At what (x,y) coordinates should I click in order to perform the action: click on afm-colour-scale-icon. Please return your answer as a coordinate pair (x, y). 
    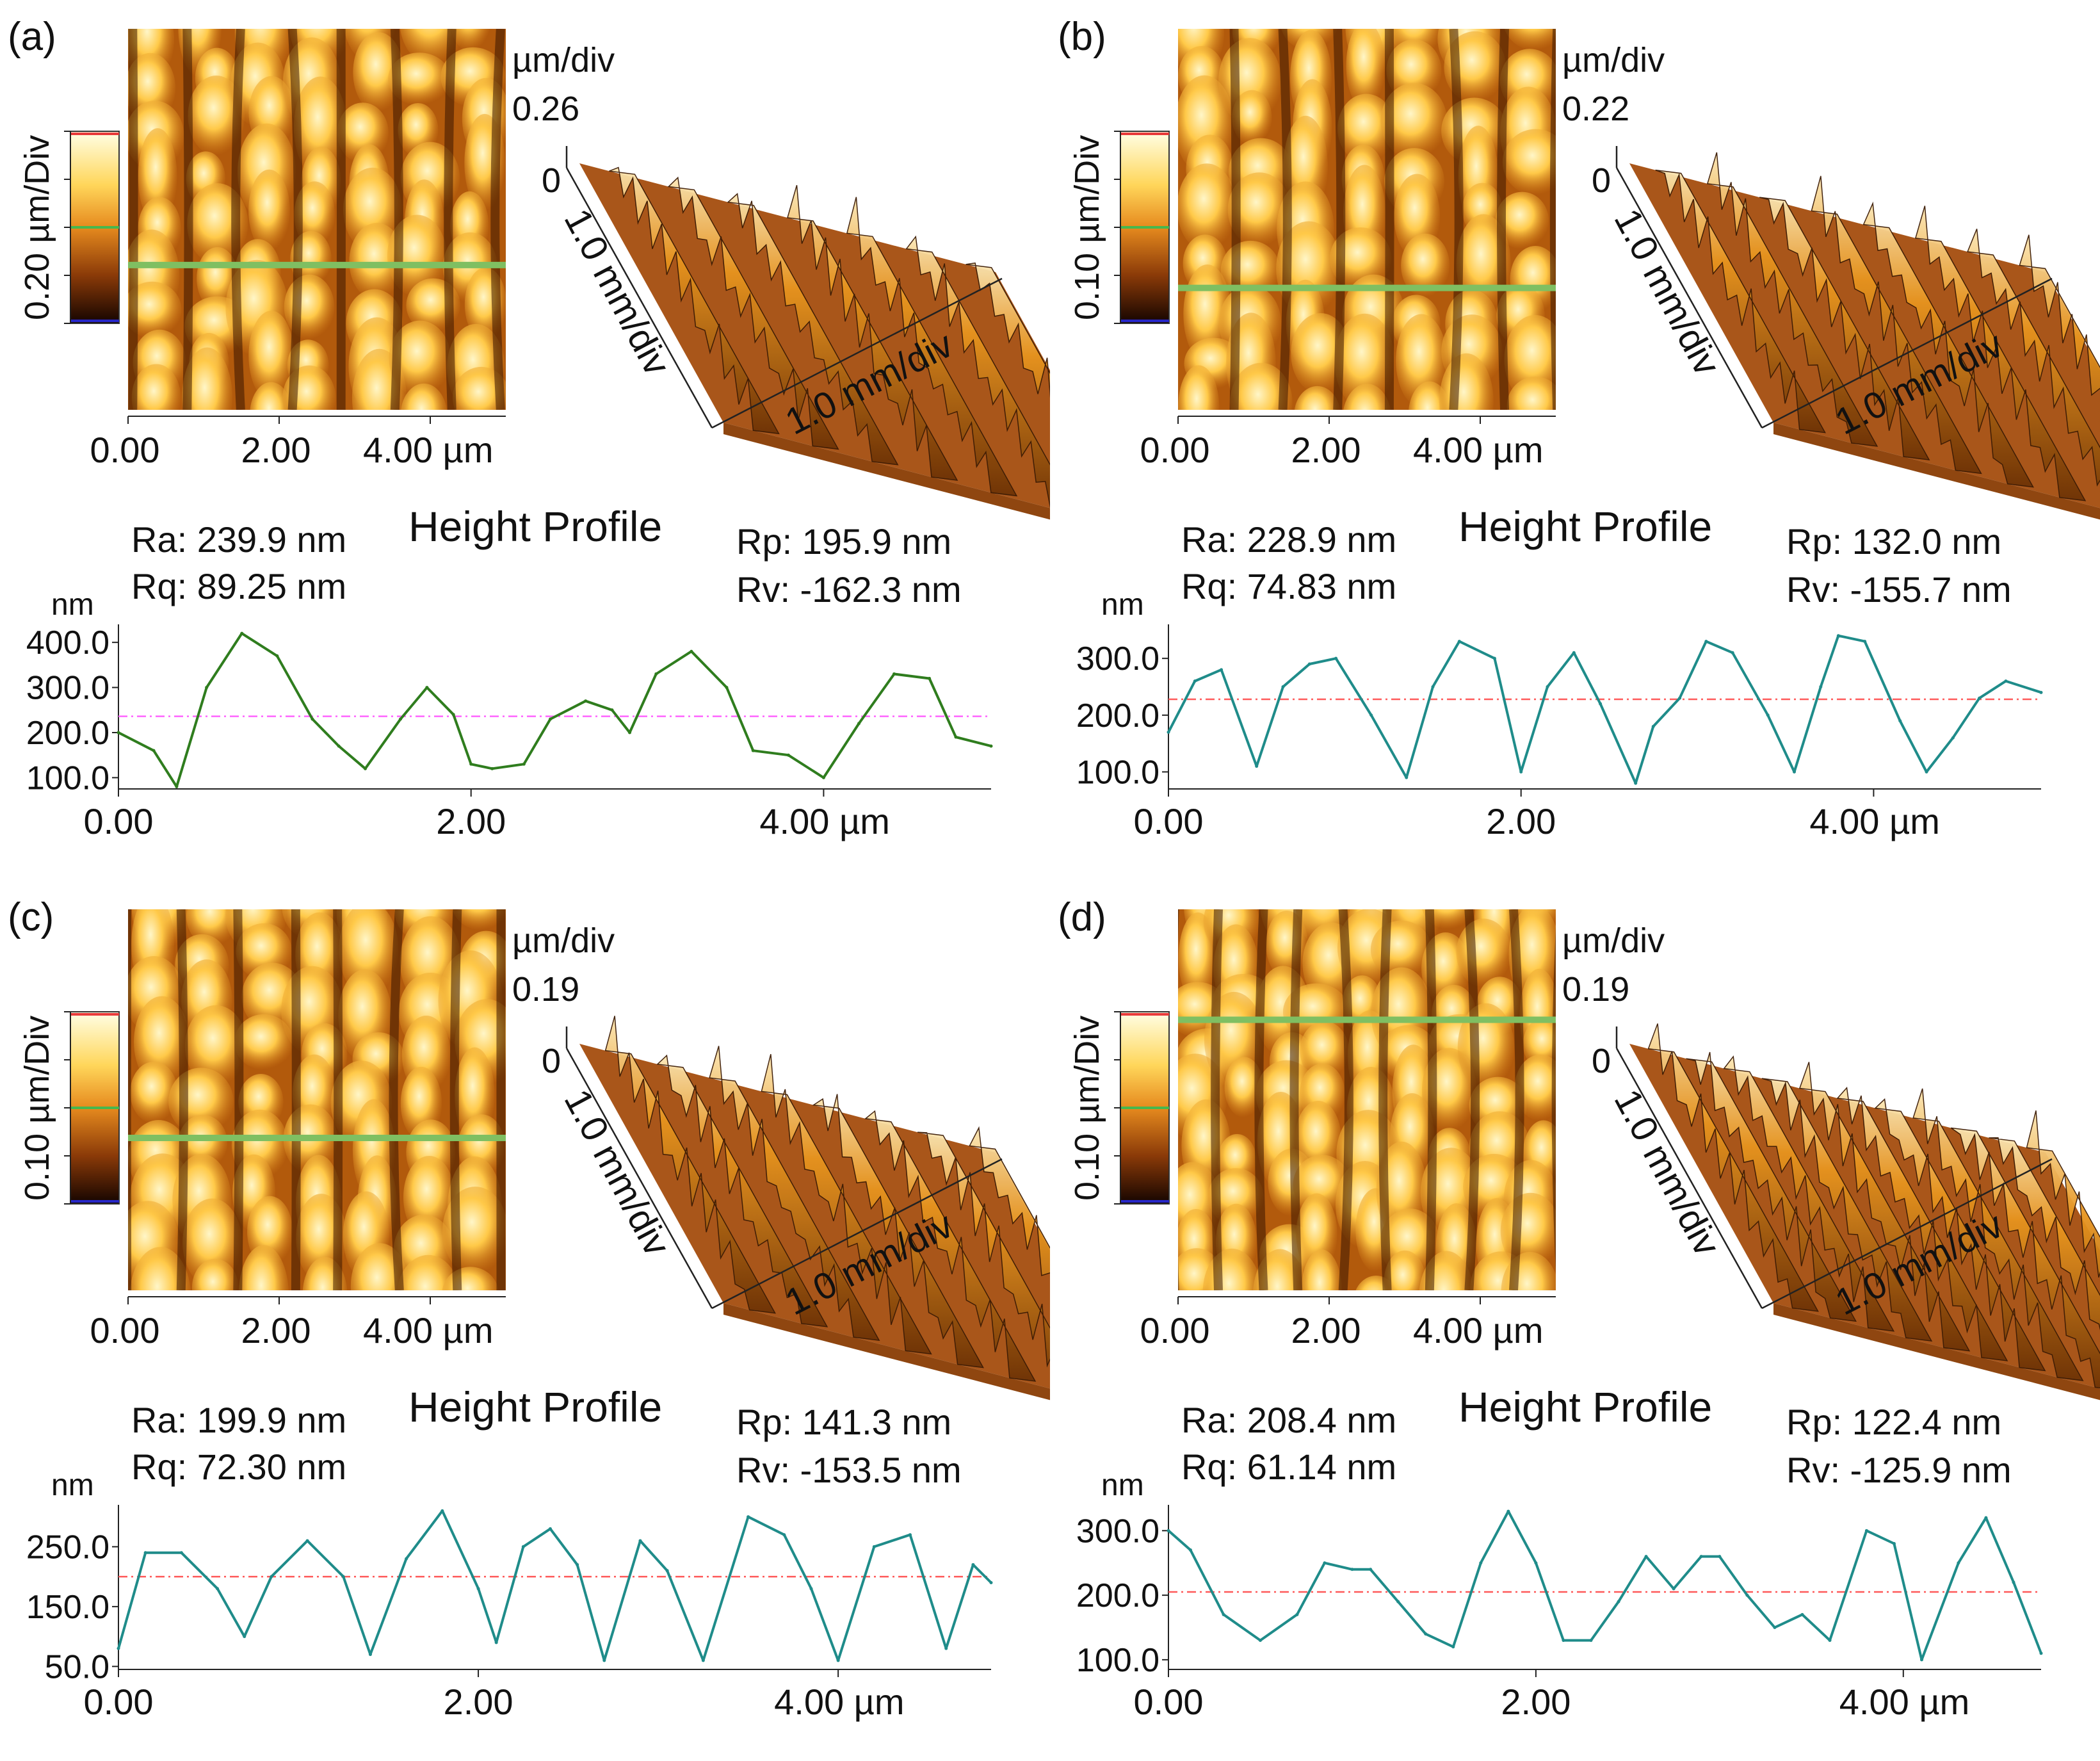
    Looking at the image, I should click on (1142, 1108).